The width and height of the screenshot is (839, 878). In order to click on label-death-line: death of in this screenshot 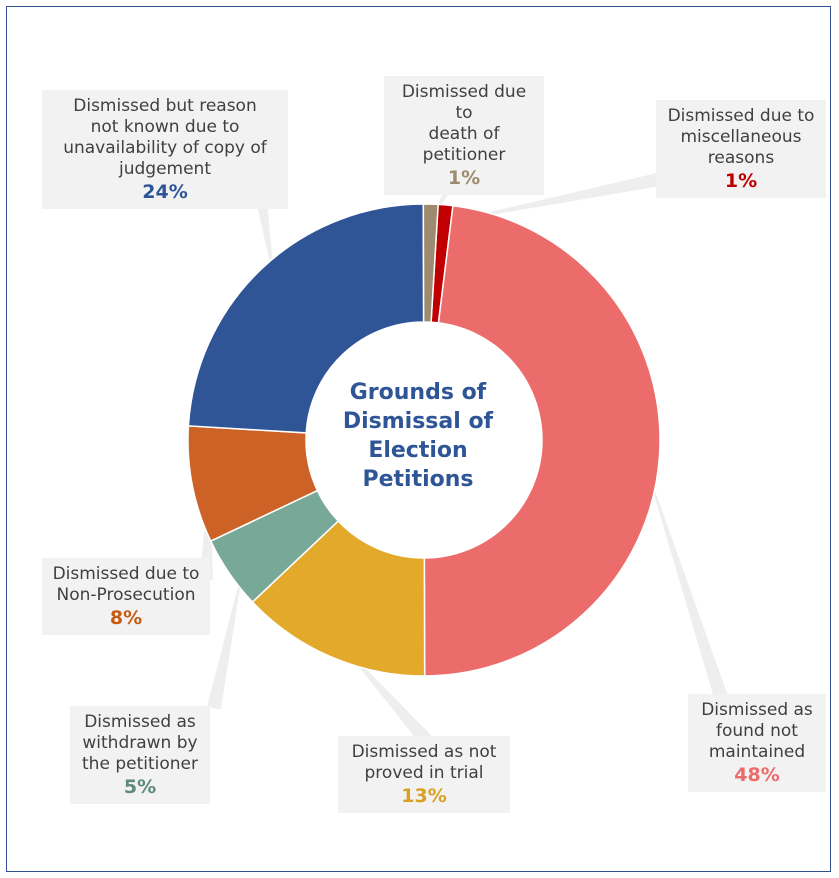, I will do `click(464, 134)`.